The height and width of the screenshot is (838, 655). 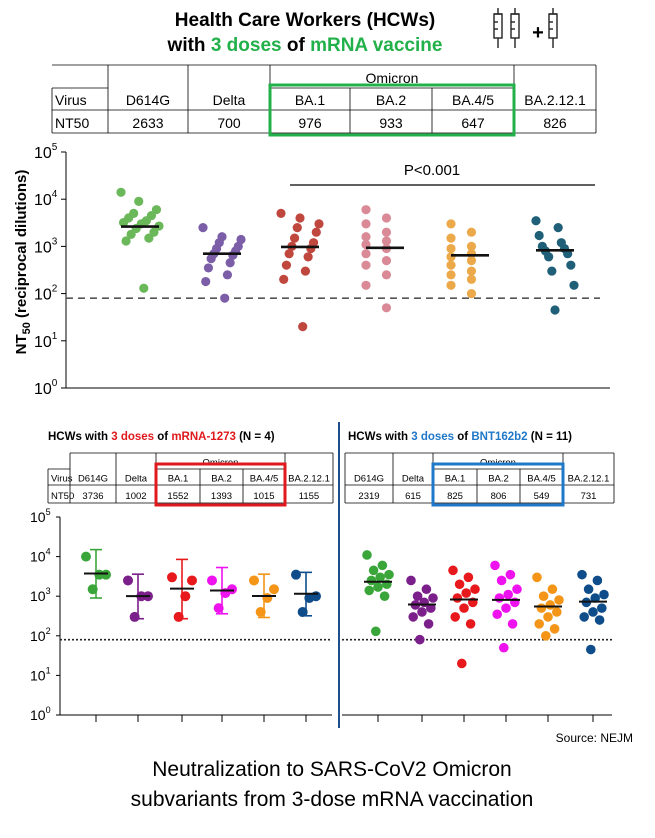 What do you see at coordinates (72, 123) in the screenshot?
I see `nt50-row-label: NT50` at bounding box center [72, 123].